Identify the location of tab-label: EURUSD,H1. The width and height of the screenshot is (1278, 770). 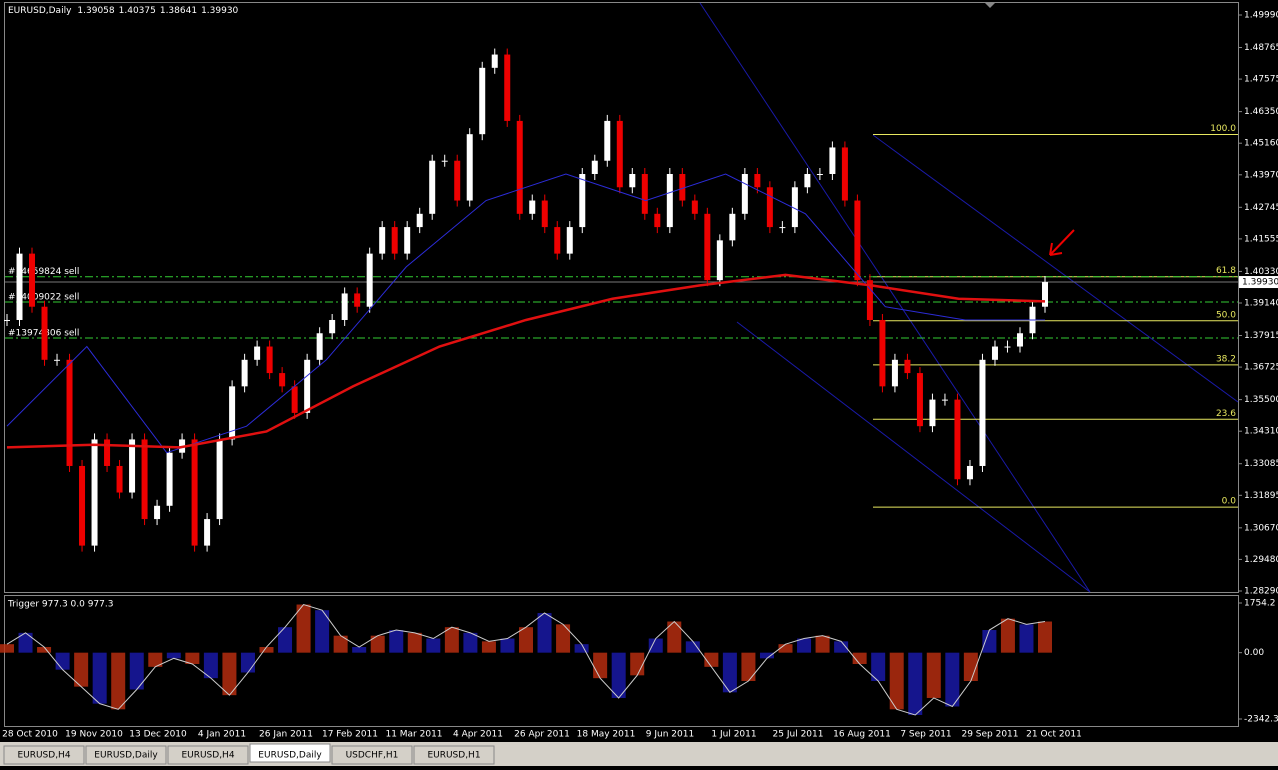
(453, 756).